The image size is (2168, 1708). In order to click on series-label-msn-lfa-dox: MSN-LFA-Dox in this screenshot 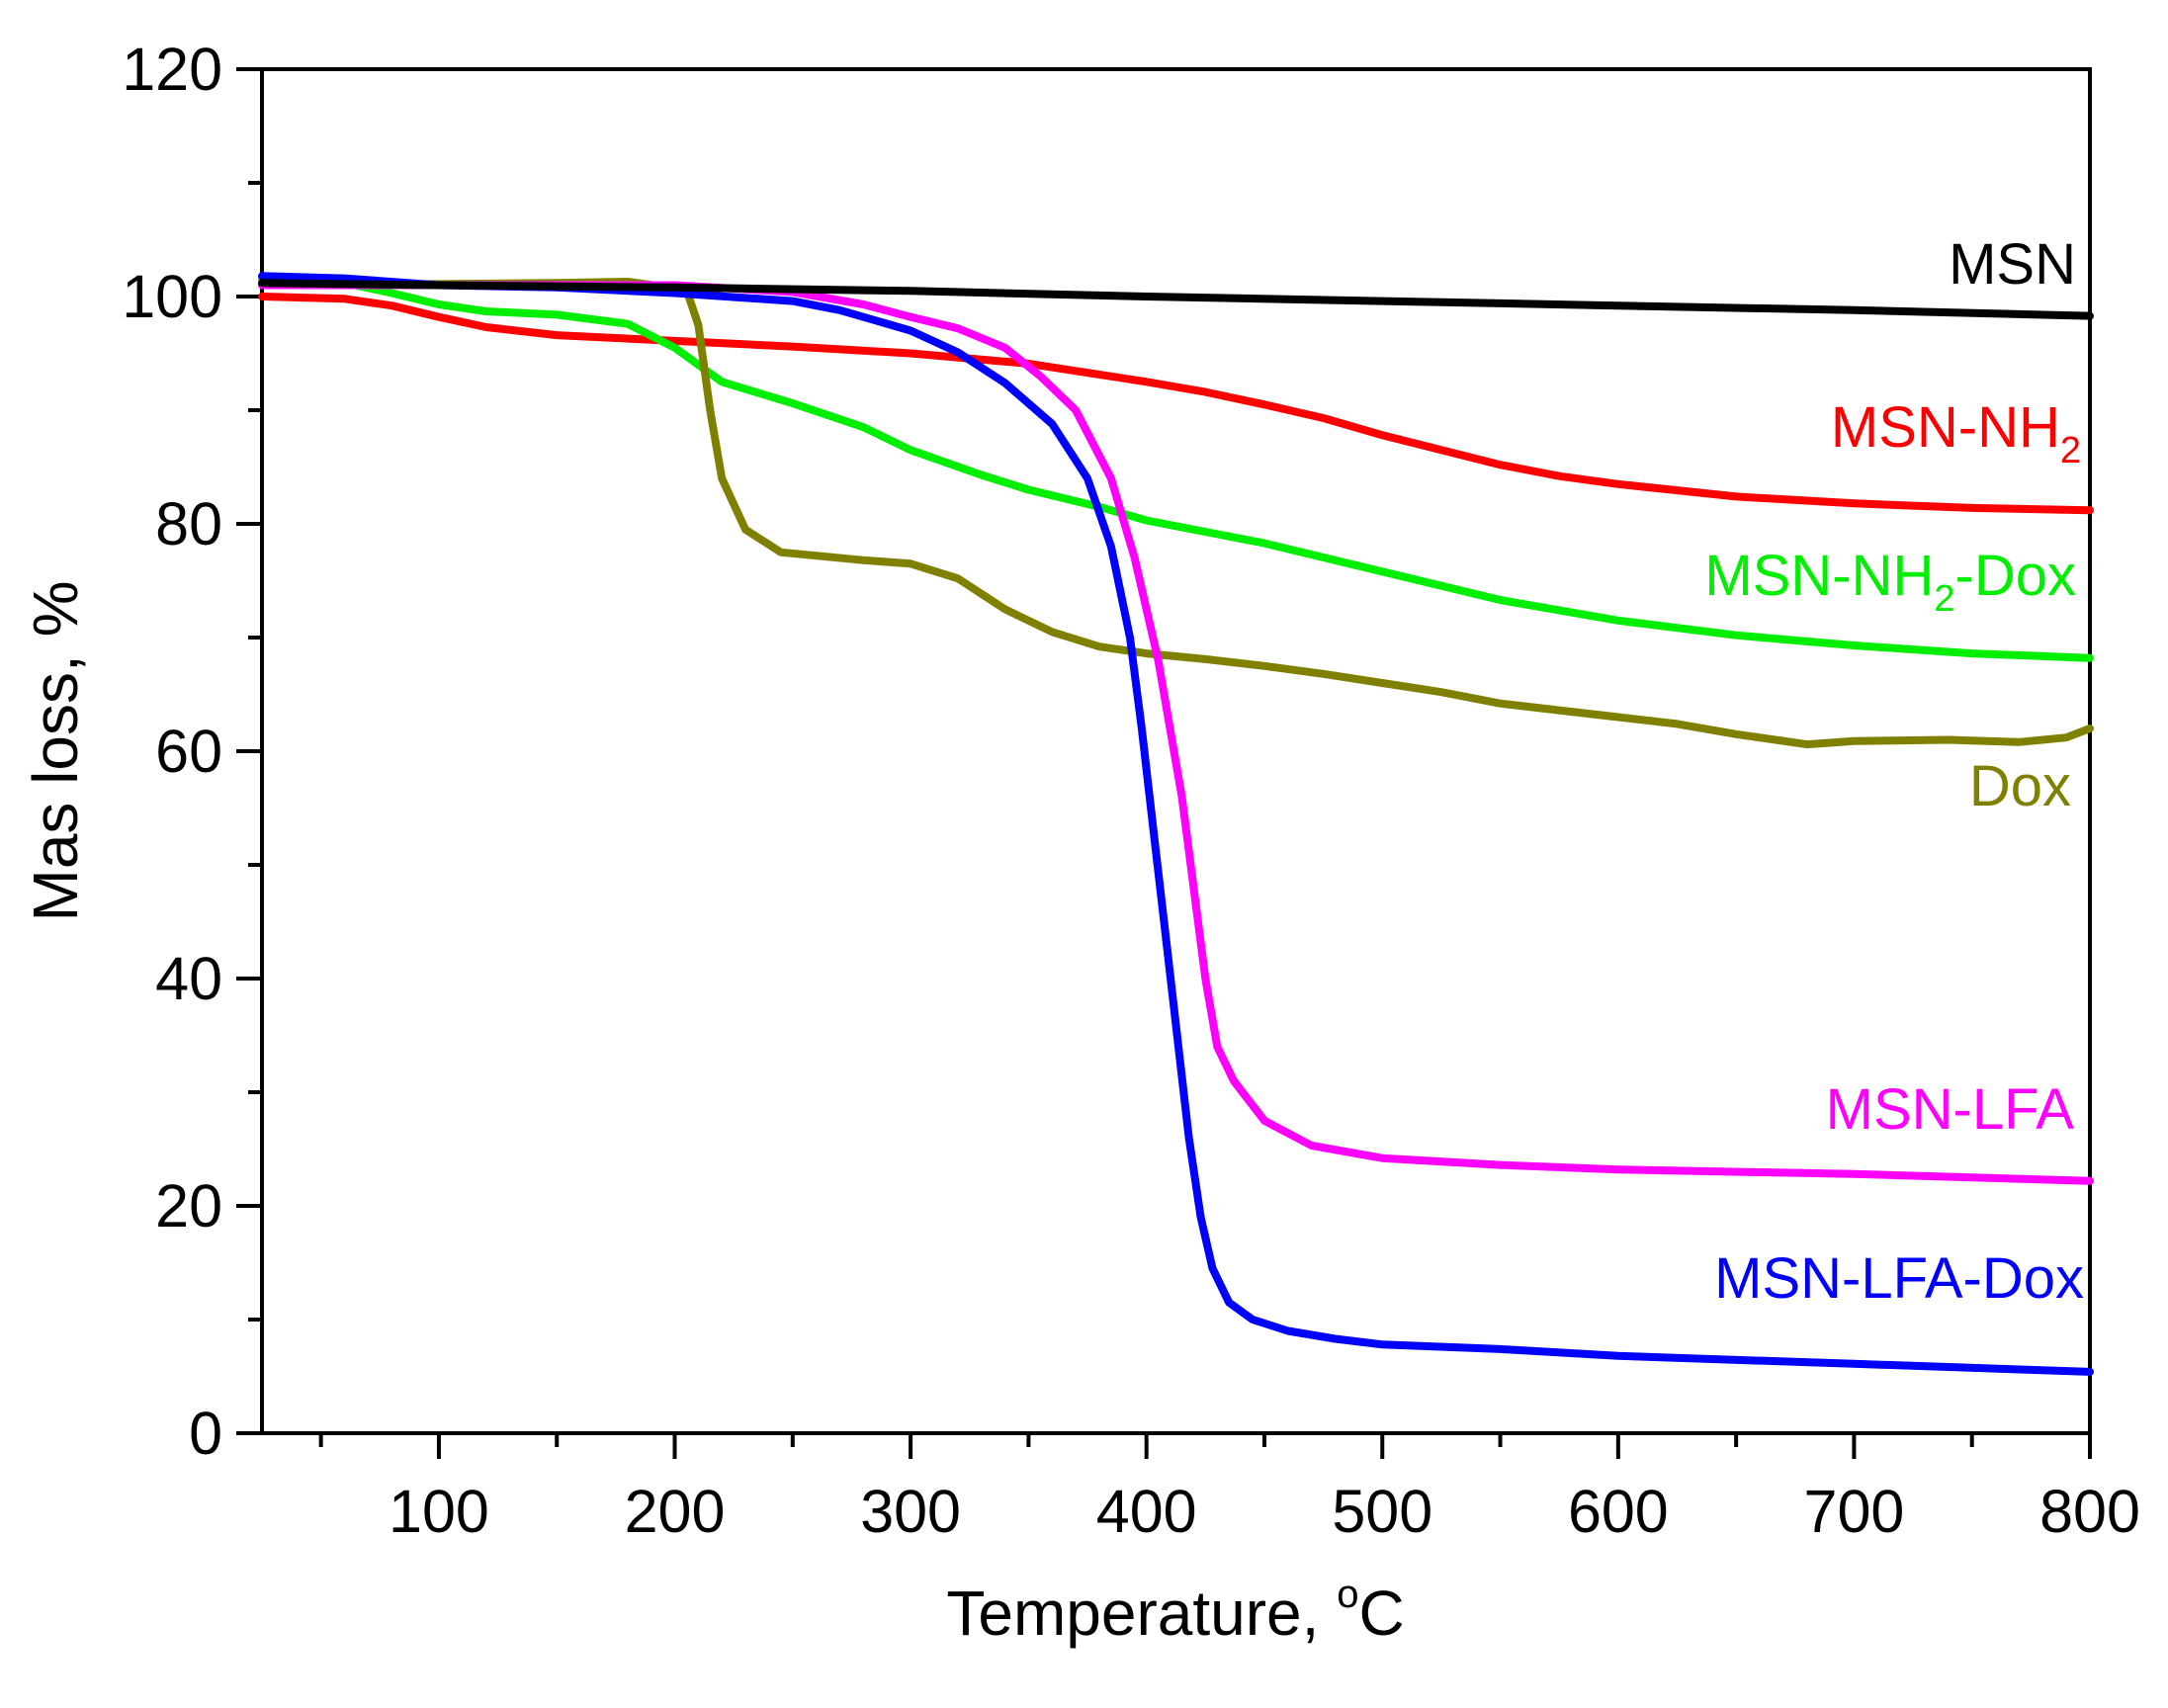, I will do `click(1899, 1278)`.